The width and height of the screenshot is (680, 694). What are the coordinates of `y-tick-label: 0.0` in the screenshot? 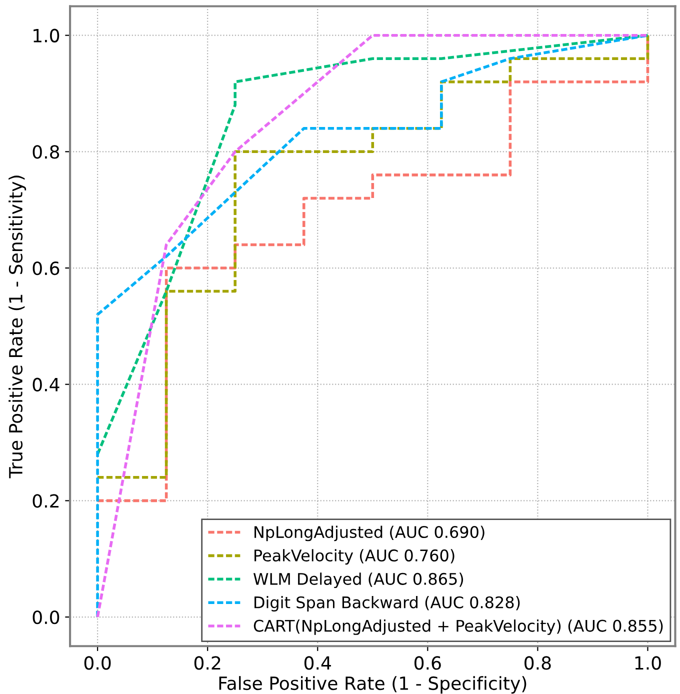 It's located at (46, 617).